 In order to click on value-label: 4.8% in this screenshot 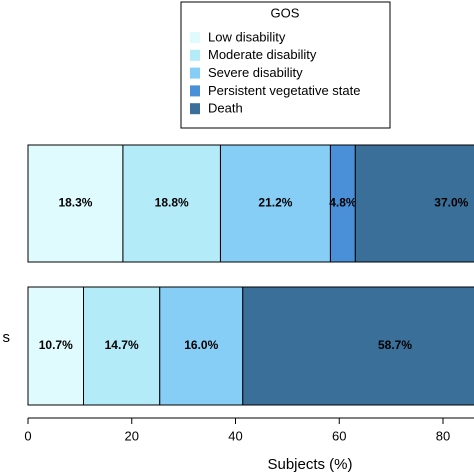, I will do `click(343, 203)`.